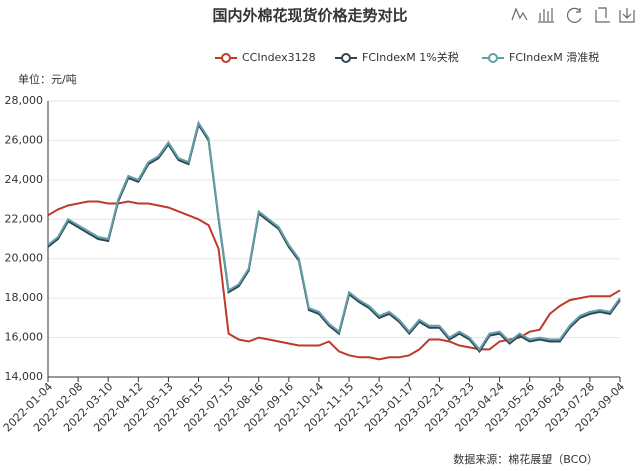 This screenshot has height=471, width=640. I want to click on legend-label: CCIndex3128, so click(279, 57).